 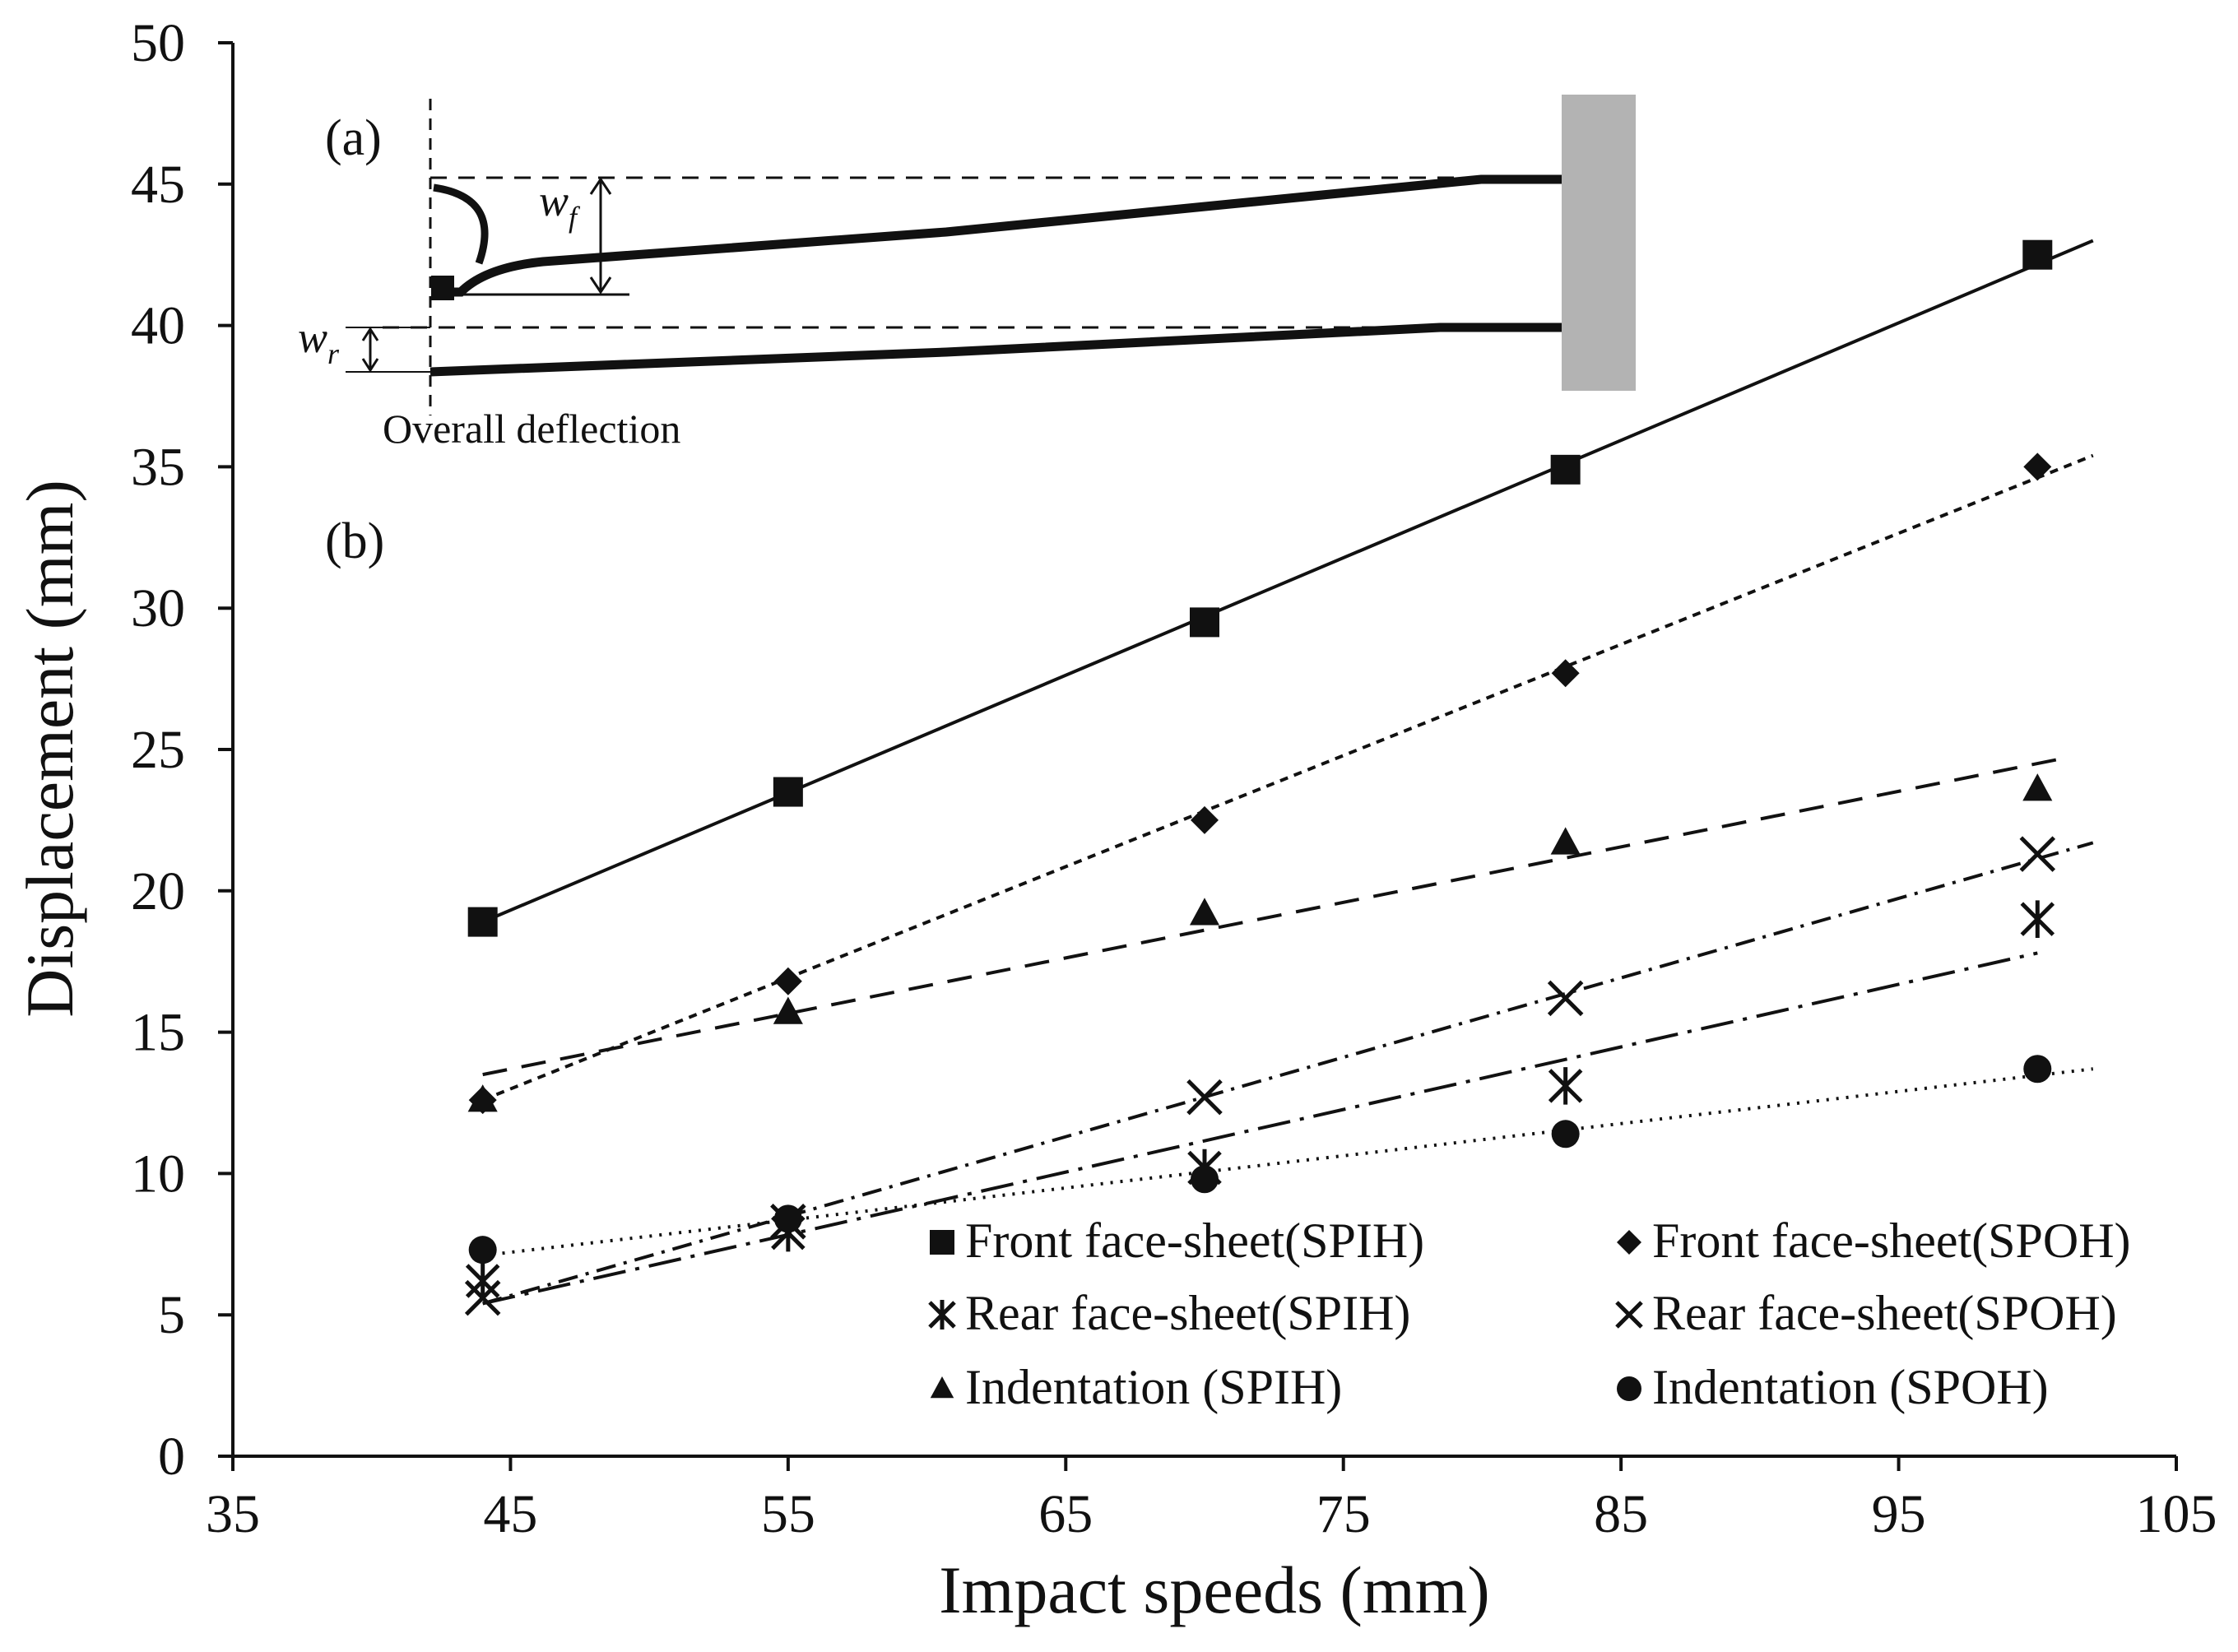 What do you see at coordinates (554, 201) in the screenshot?
I see `wf-label-main: w` at bounding box center [554, 201].